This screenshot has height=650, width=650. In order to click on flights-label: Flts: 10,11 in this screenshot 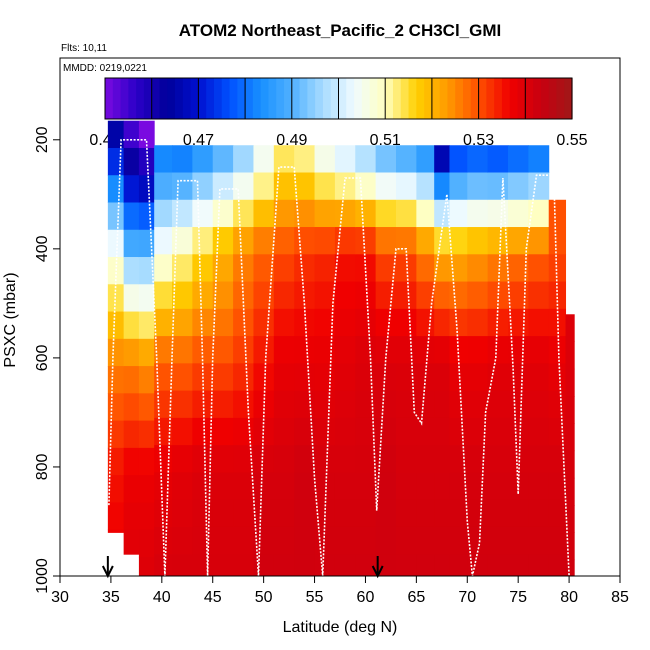, I will do `click(84, 48)`.